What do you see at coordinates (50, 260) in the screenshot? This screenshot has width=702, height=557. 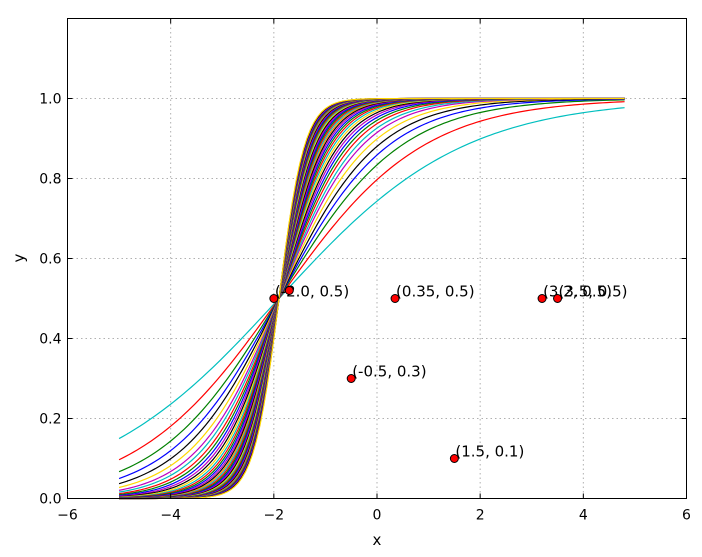 I see `y-tick-label: 0.6` at bounding box center [50, 260].